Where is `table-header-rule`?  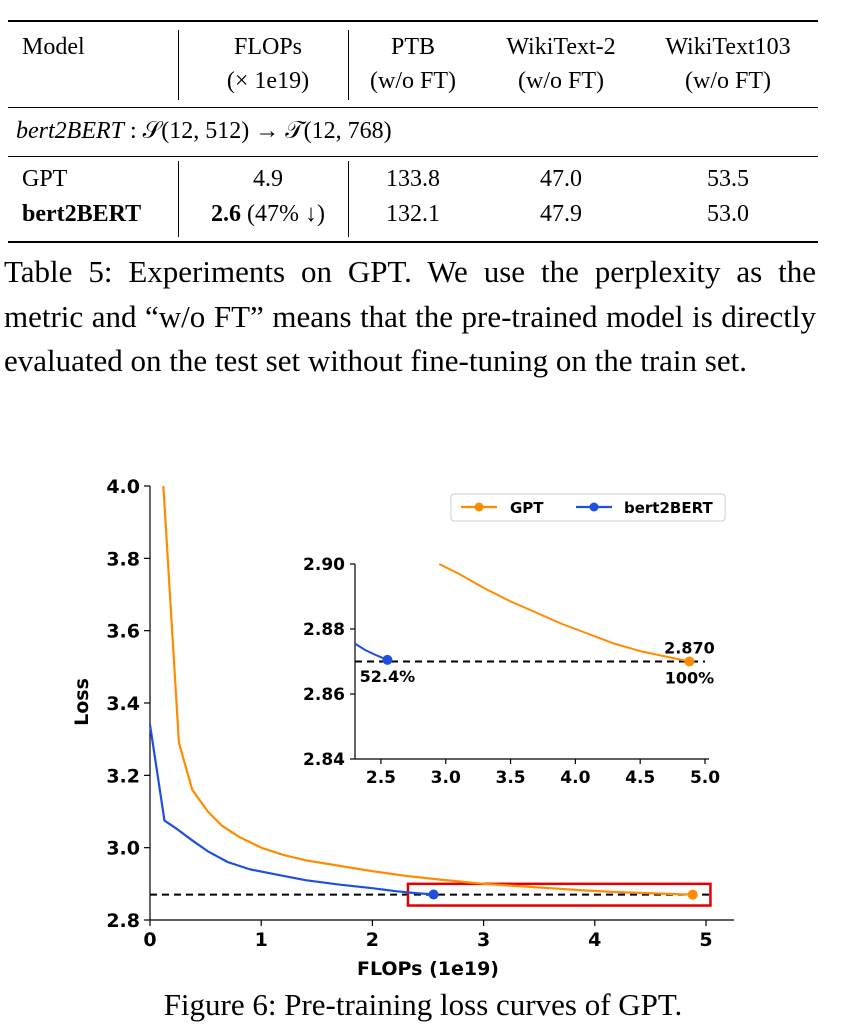
table-header-rule is located at coordinates (413, 108).